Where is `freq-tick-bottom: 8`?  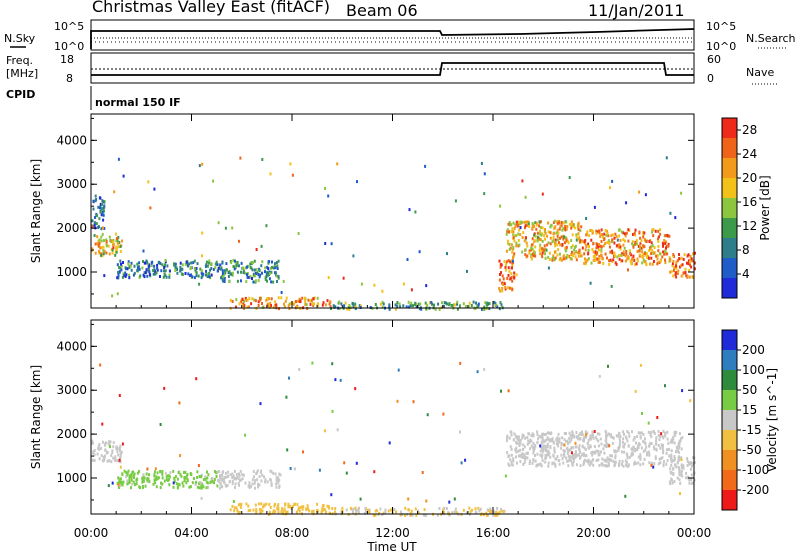 freq-tick-bottom: 8 is located at coordinates (69, 78).